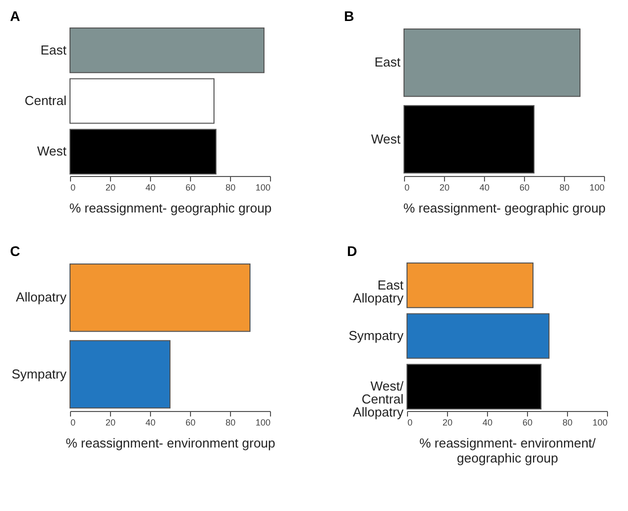 This screenshot has width=628, height=511. Describe the element at coordinates (378, 291) in the screenshot. I see `y-tick-label: East Allopatry` at that location.